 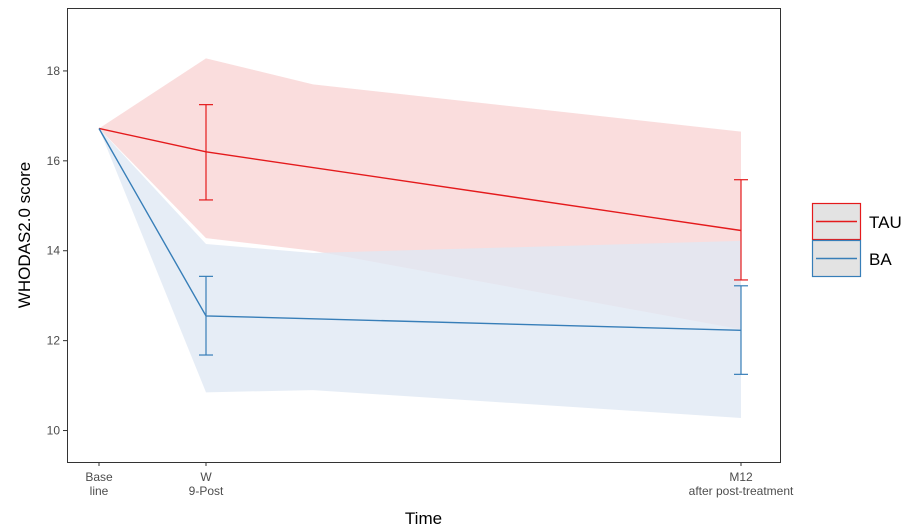 I want to click on x-tick-label: 9-Post, so click(x=206, y=491).